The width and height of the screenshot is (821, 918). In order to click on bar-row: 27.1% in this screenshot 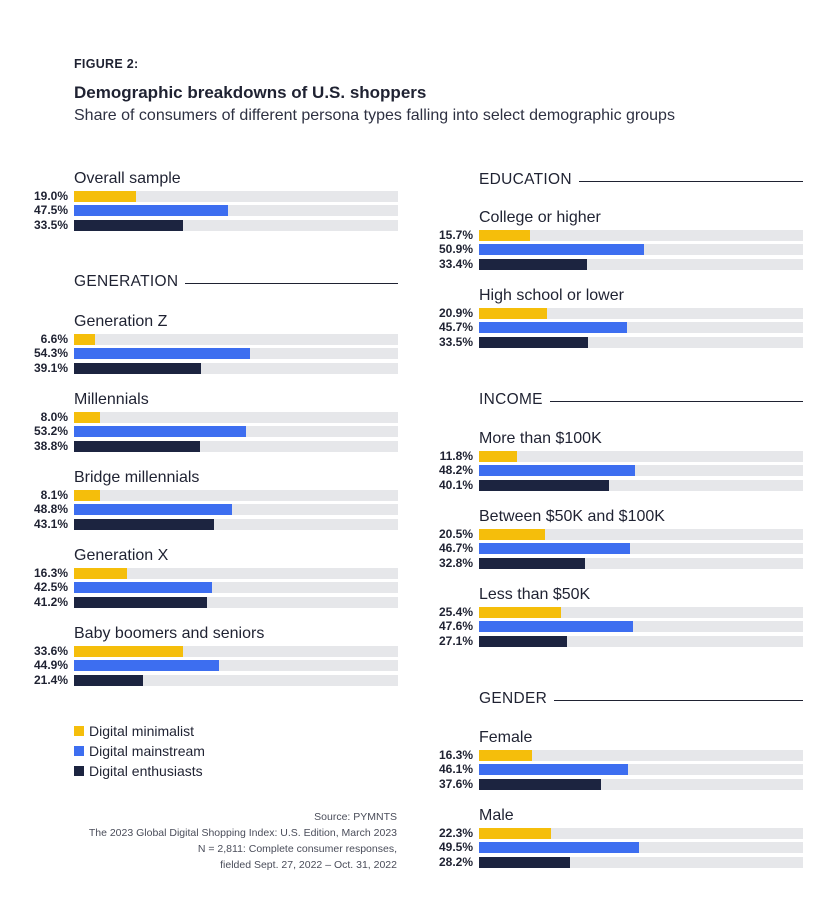, I will do `click(621, 641)`.